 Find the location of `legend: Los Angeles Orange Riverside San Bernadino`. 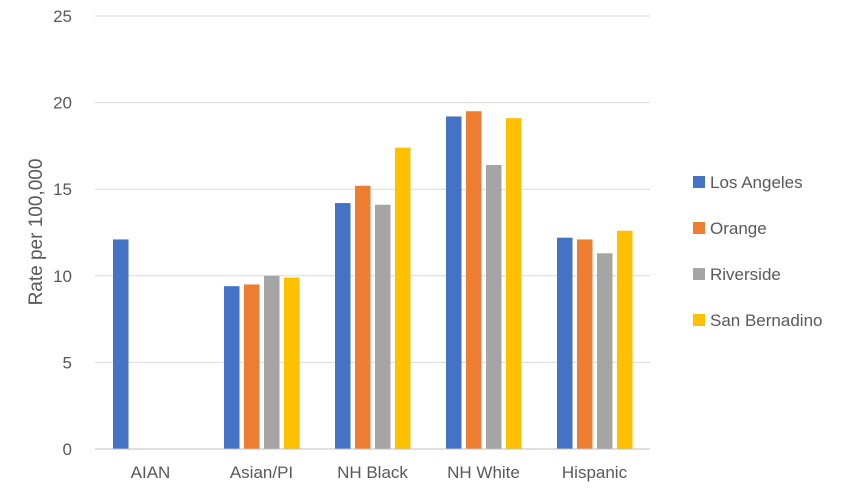

legend: Los Angeles Orange Riverside San Bernadino is located at coordinates (757, 251).